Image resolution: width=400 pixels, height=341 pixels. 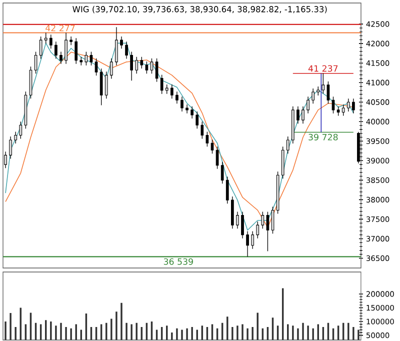 What do you see at coordinates (199, 10) in the screenshot?
I see `chart-title: WIG (39,702.10, 39,736.63, 38,930.64, 38,982.82, -1,165.33)` at bounding box center [199, 10].